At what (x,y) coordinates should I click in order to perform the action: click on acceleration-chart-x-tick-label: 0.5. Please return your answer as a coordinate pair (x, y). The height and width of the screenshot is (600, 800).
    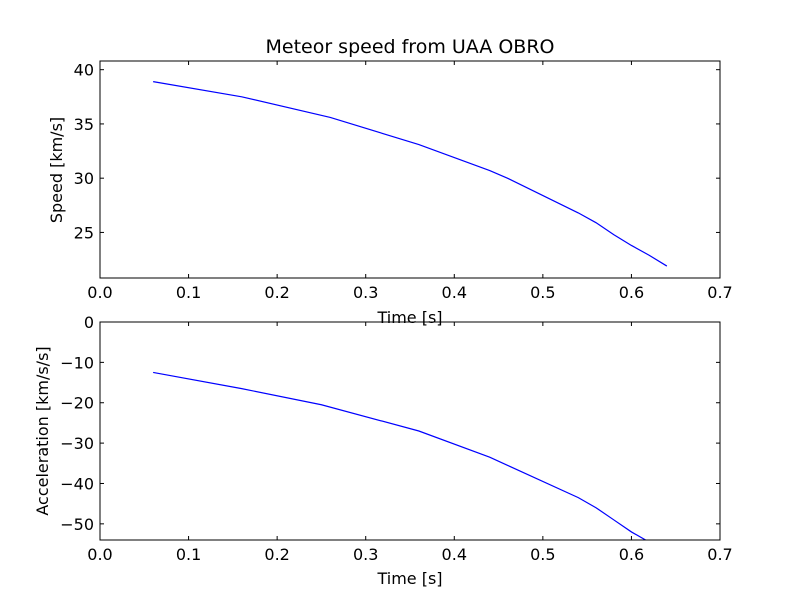
    Looking at the image, I should click on (542, 554).